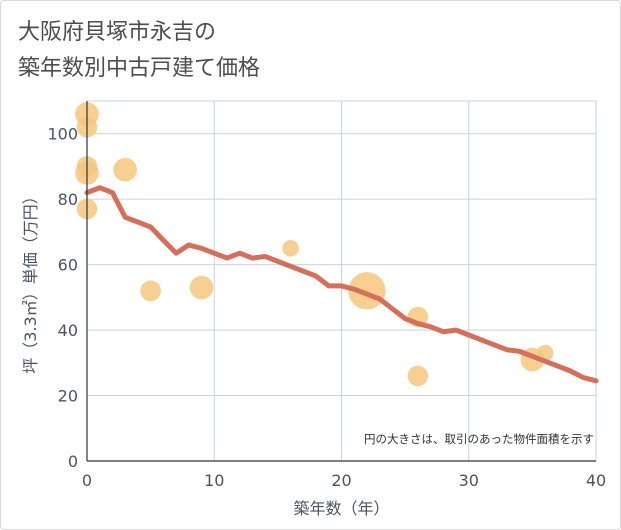  Describe the element at coordinates (117, 32) in the screenshot. I see `chart-title-line1: 大阪府貝塚市永吉の` at that location.